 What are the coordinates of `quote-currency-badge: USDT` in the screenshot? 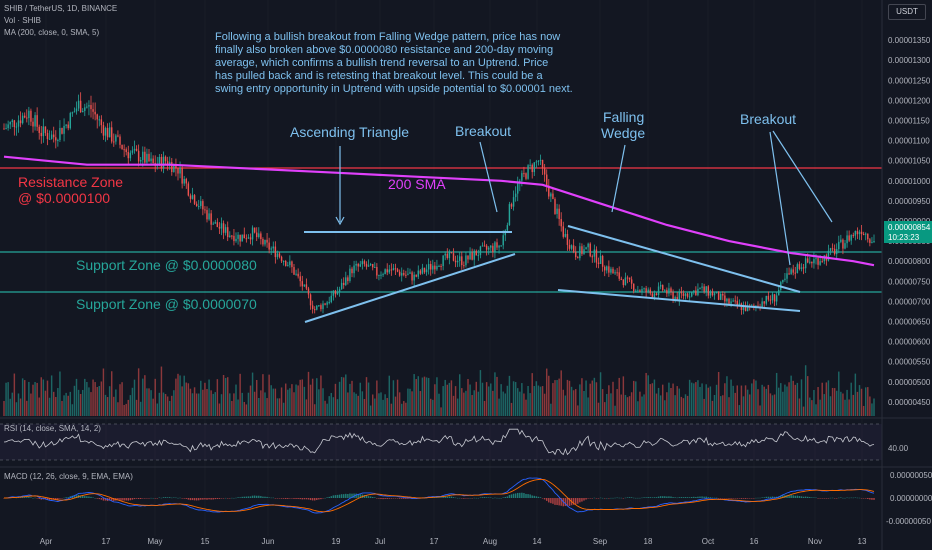 It's located at (907, 12).